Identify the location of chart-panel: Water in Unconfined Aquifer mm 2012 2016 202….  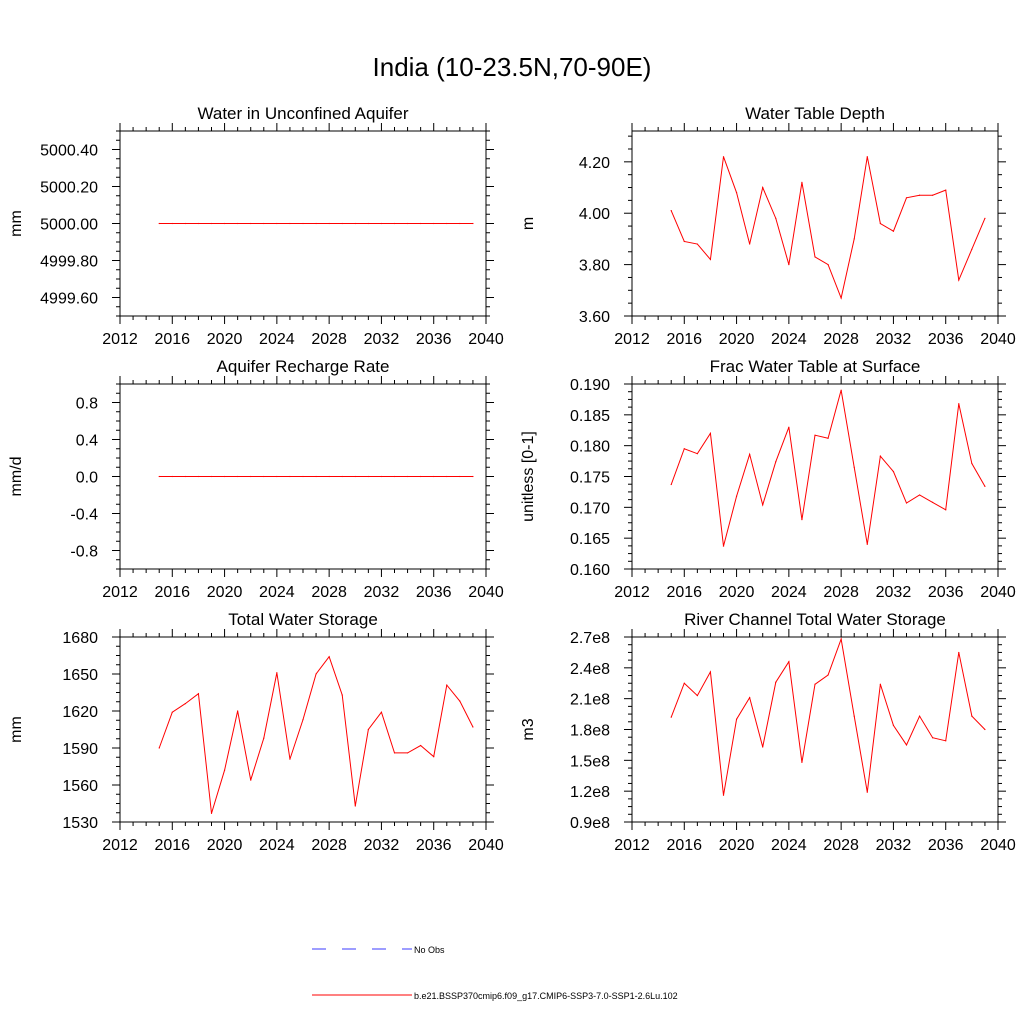
(256, 226).